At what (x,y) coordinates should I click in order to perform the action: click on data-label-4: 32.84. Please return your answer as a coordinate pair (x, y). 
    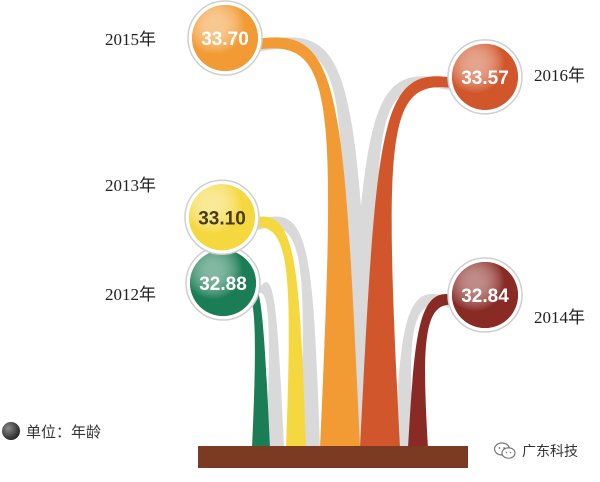
    Looking at the image, I should click on (485, 296).